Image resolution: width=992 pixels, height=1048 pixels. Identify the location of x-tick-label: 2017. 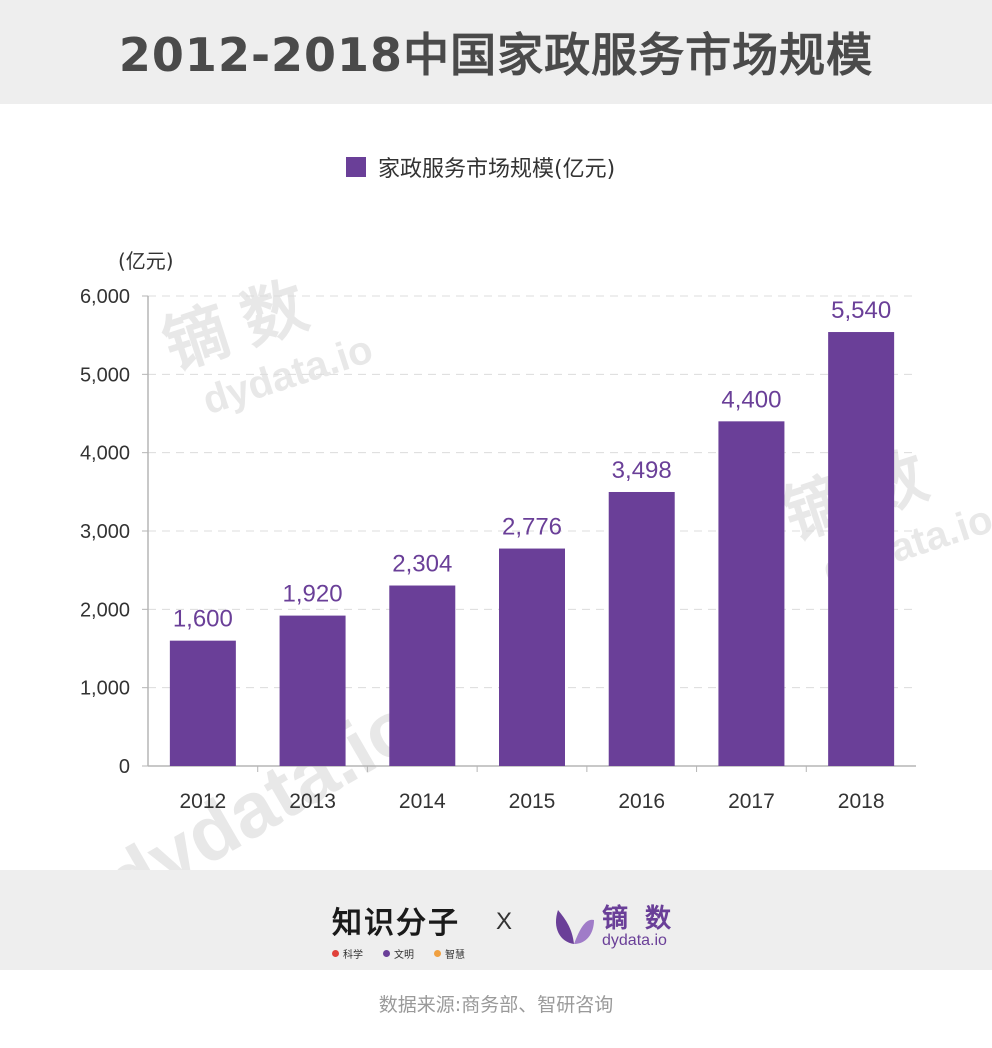
(751, 801).